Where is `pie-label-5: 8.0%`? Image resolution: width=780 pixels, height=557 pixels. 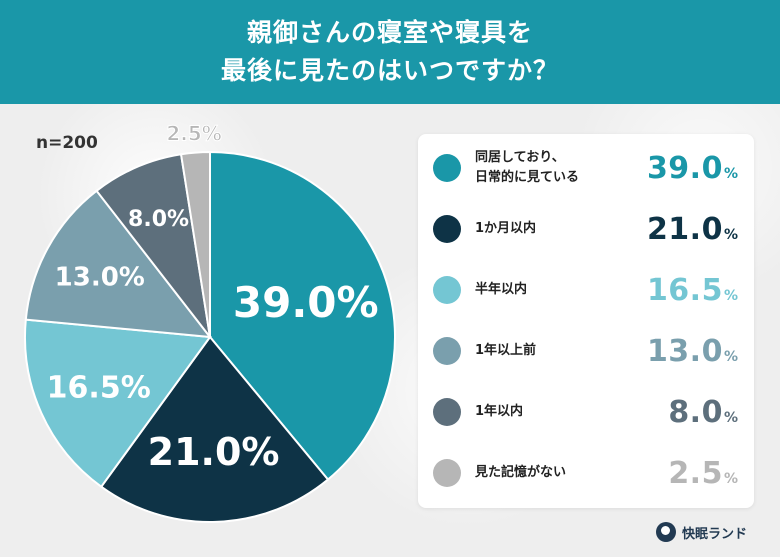 pie-label-5: 8.0% is located at coordinates (158, 219).